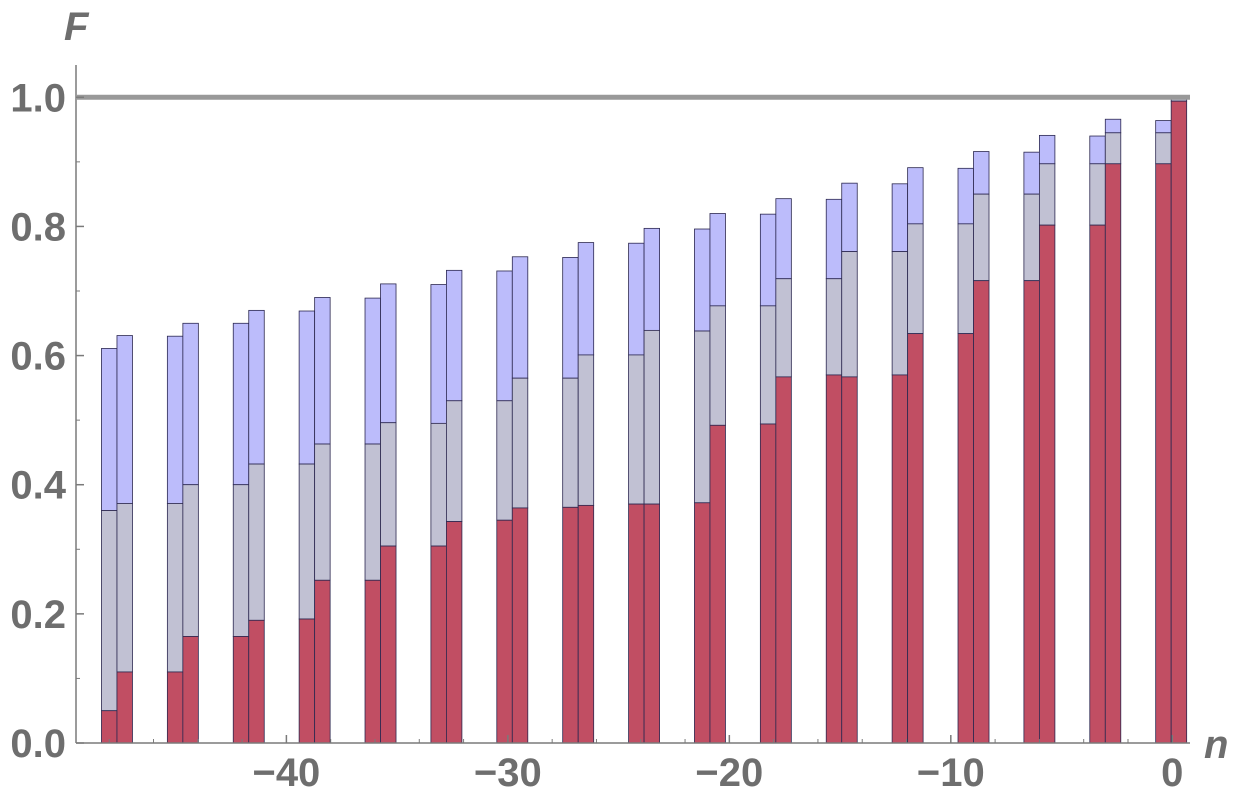  I want to click on bar-13-right, so click(915, 455).